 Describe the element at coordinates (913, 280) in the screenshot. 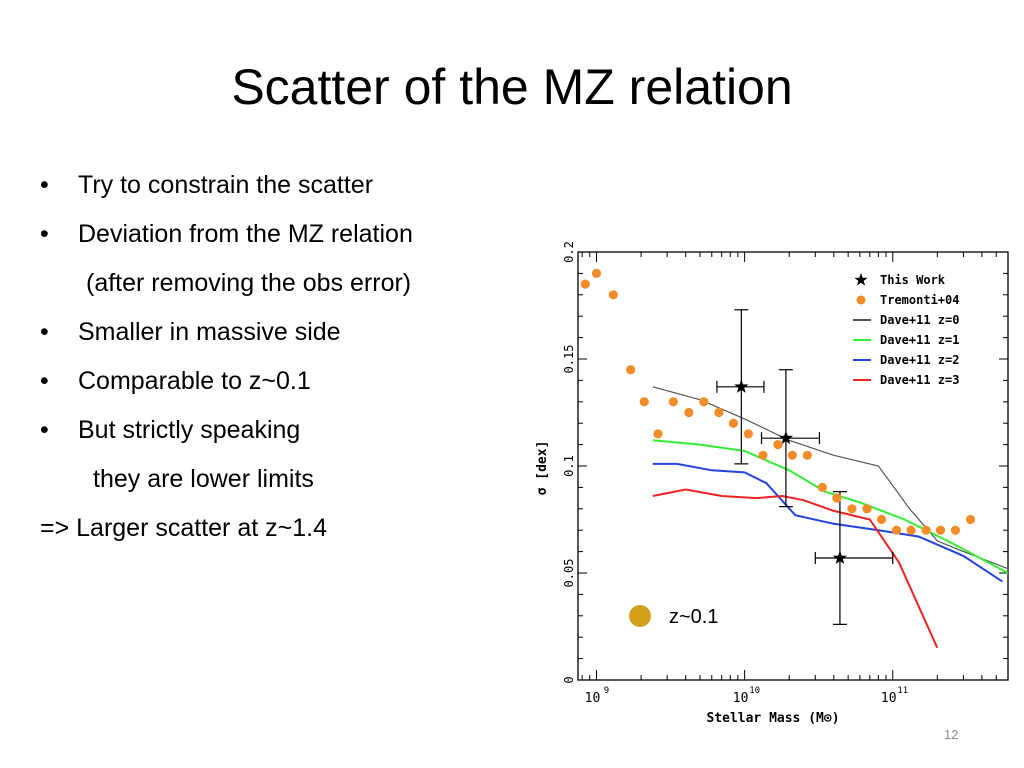

I see `legend-label: This Work` at that location.